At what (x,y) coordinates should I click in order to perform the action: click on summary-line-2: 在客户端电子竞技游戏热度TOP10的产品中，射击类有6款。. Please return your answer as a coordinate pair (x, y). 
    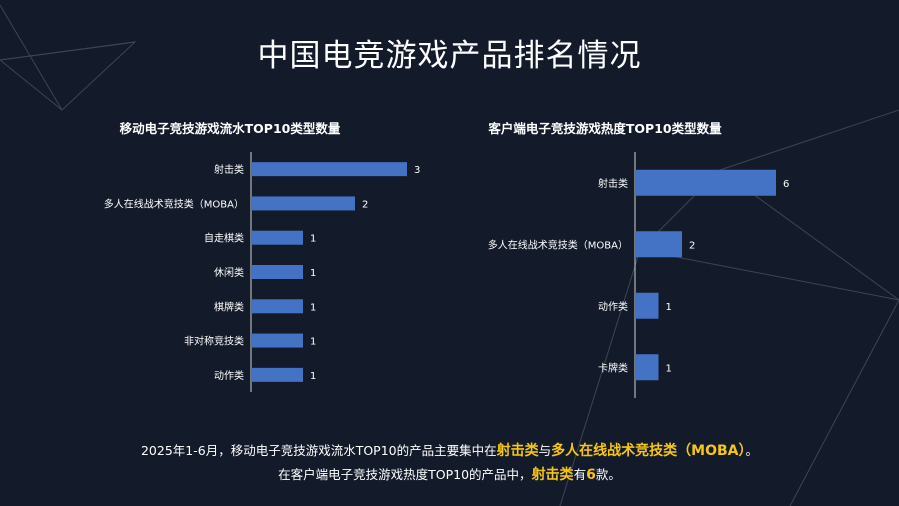
    Looking at the image, I should click on (449, 474).